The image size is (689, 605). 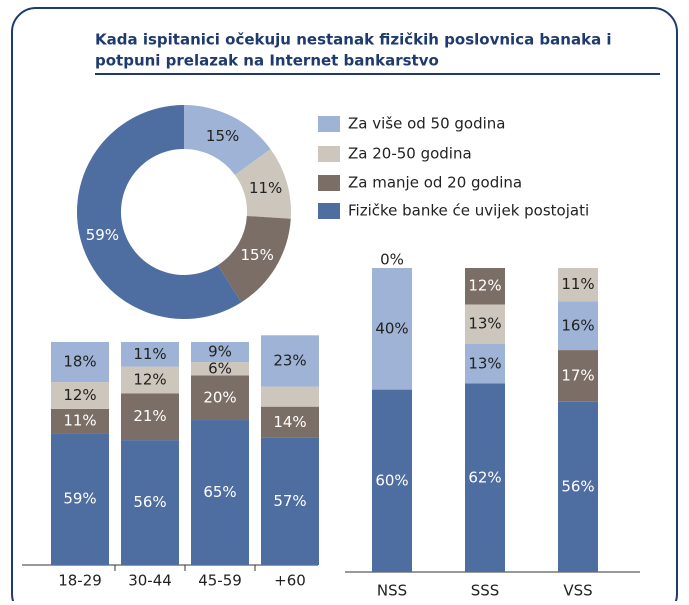 What do you see at coordinates (427, 124) in the screenshot?
I see `legend-label: Za više od 50 godina` at bounding box center [427, 124].